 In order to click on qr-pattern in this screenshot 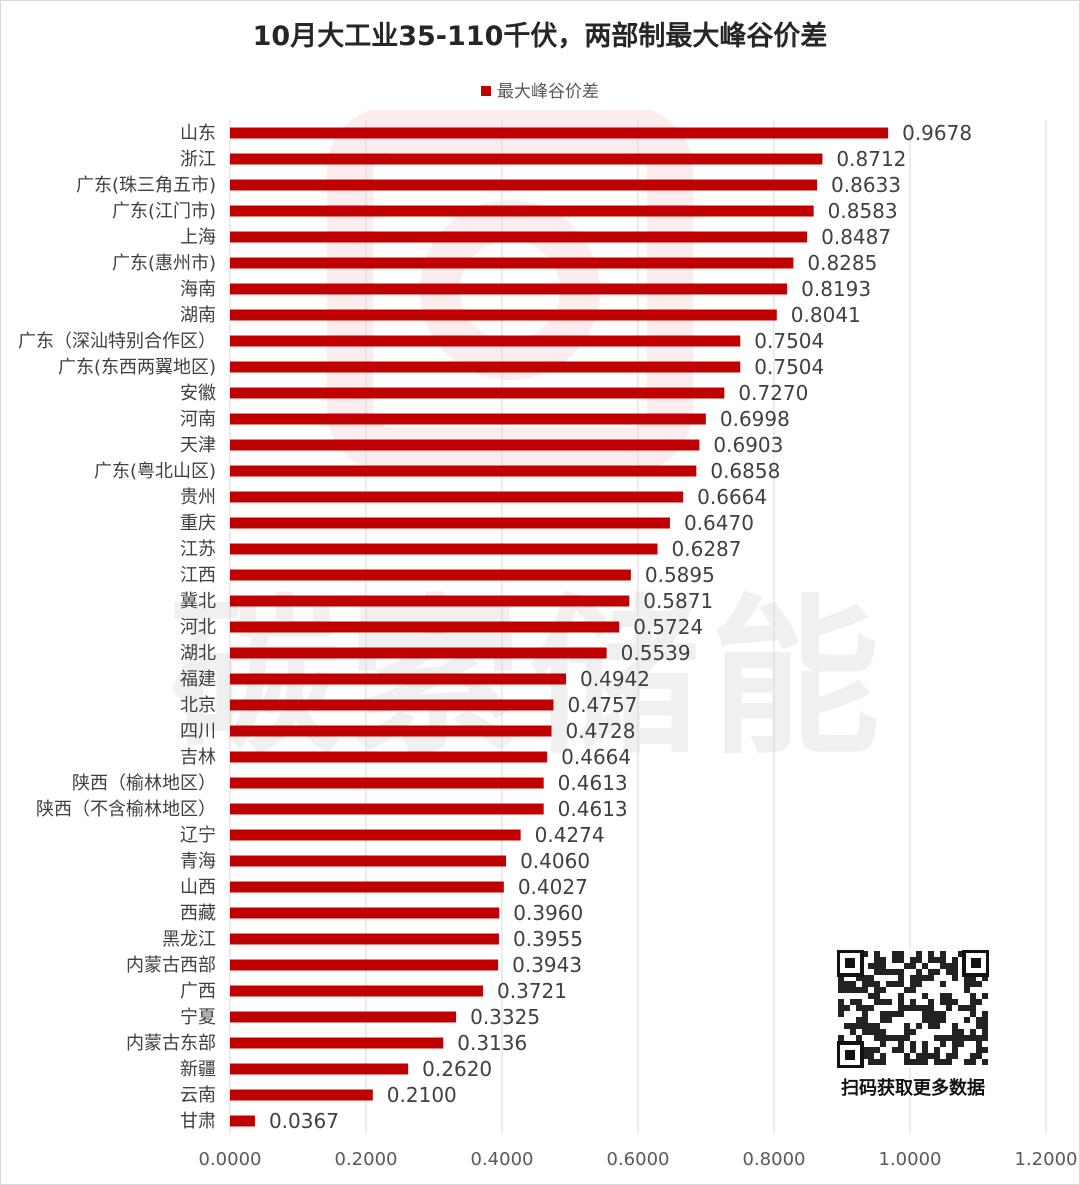, I will do `click(913, 1009)`.